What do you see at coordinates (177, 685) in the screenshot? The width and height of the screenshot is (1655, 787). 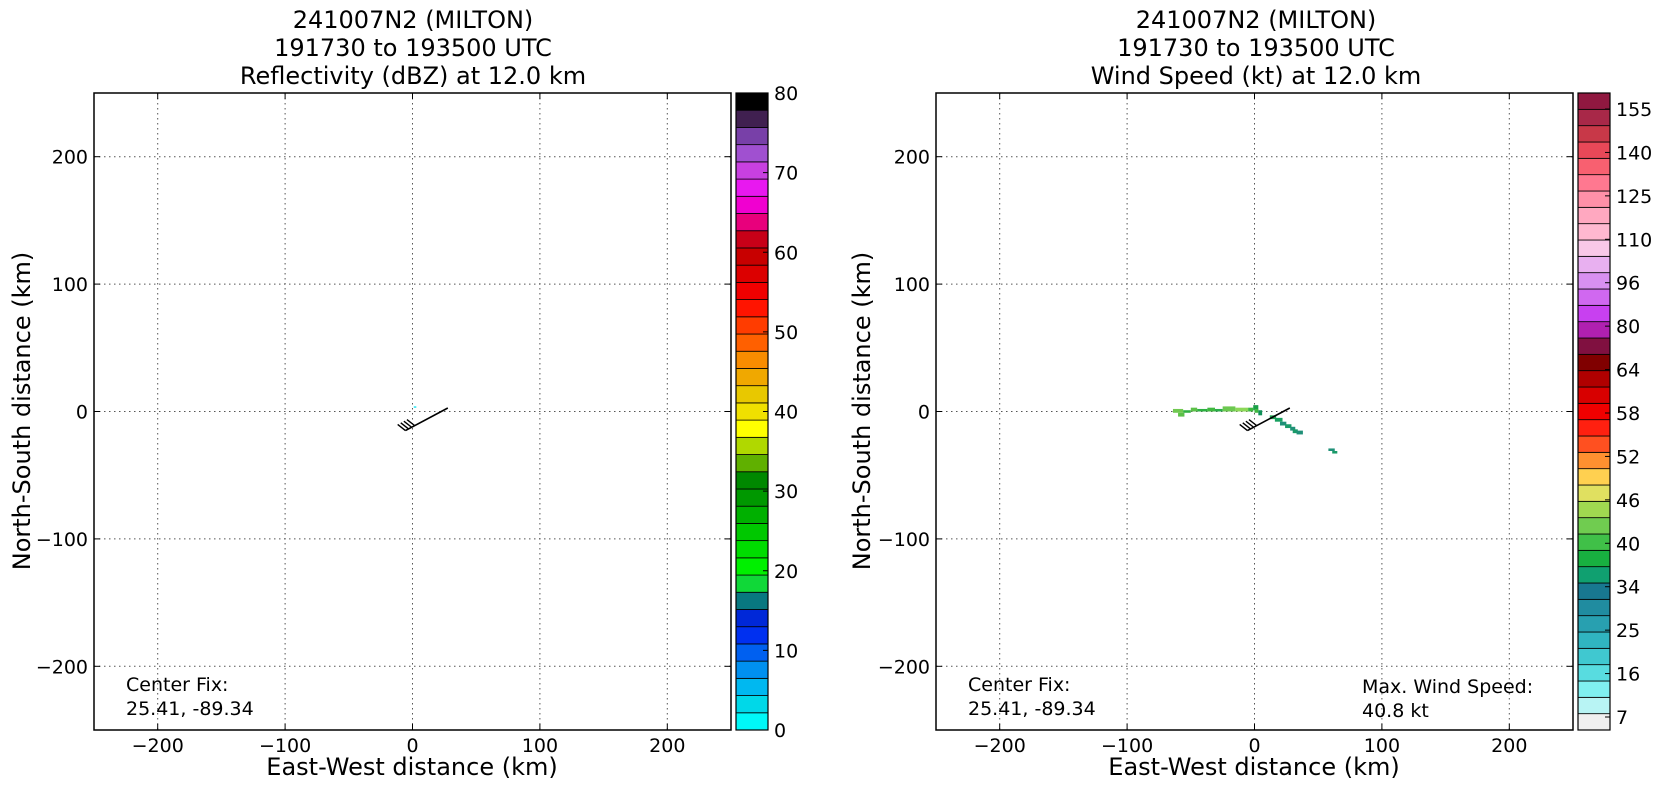 I see `center-fix-label: Center Fix:` at bounding box center [177, 685].